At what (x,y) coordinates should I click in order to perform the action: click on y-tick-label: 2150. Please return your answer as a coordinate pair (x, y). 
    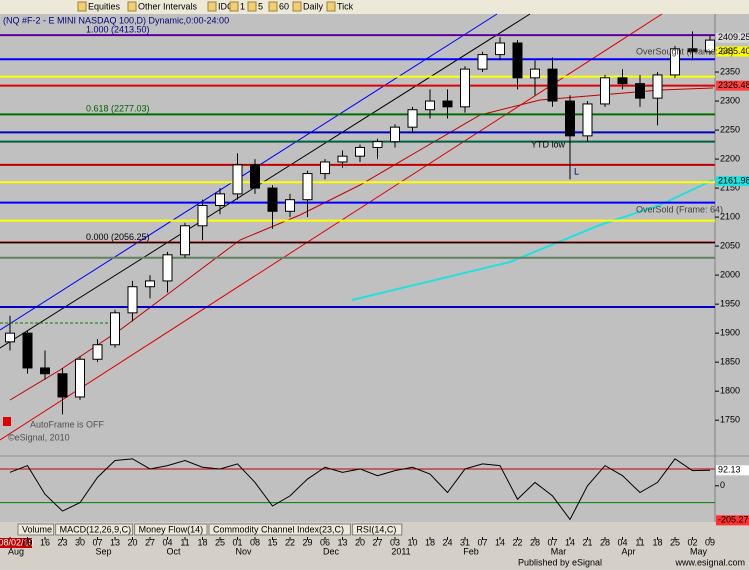
    Looking at the image, I should click on (730, 187).